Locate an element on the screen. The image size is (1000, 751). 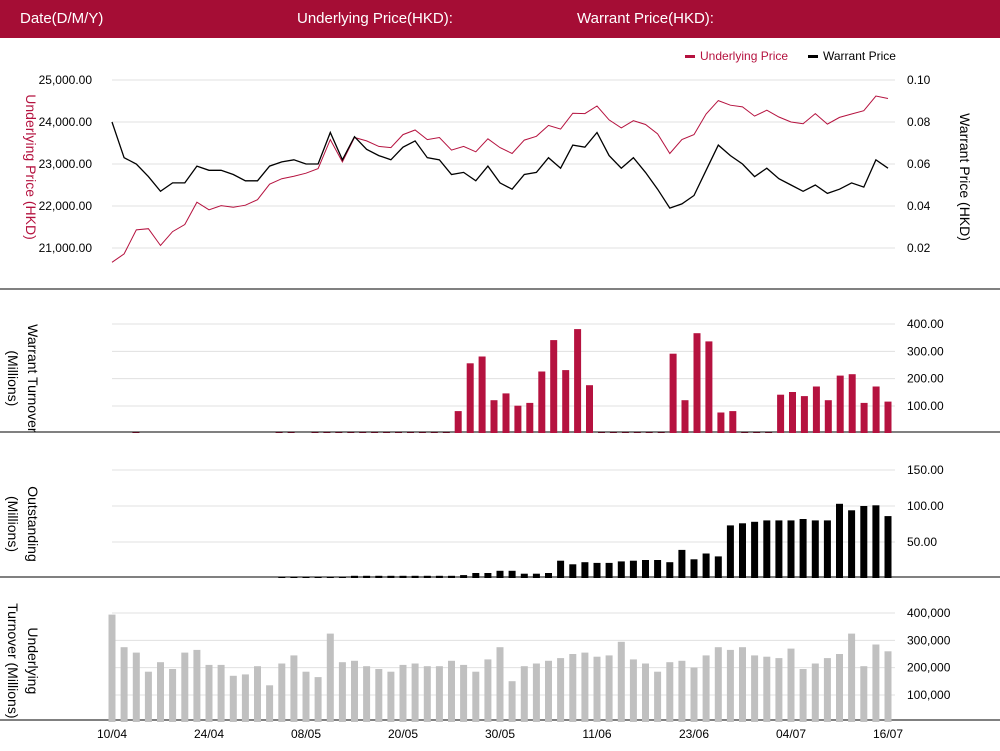
underlying-price-label: Underlying Price(HKD): is located at coordinates (375, 18).